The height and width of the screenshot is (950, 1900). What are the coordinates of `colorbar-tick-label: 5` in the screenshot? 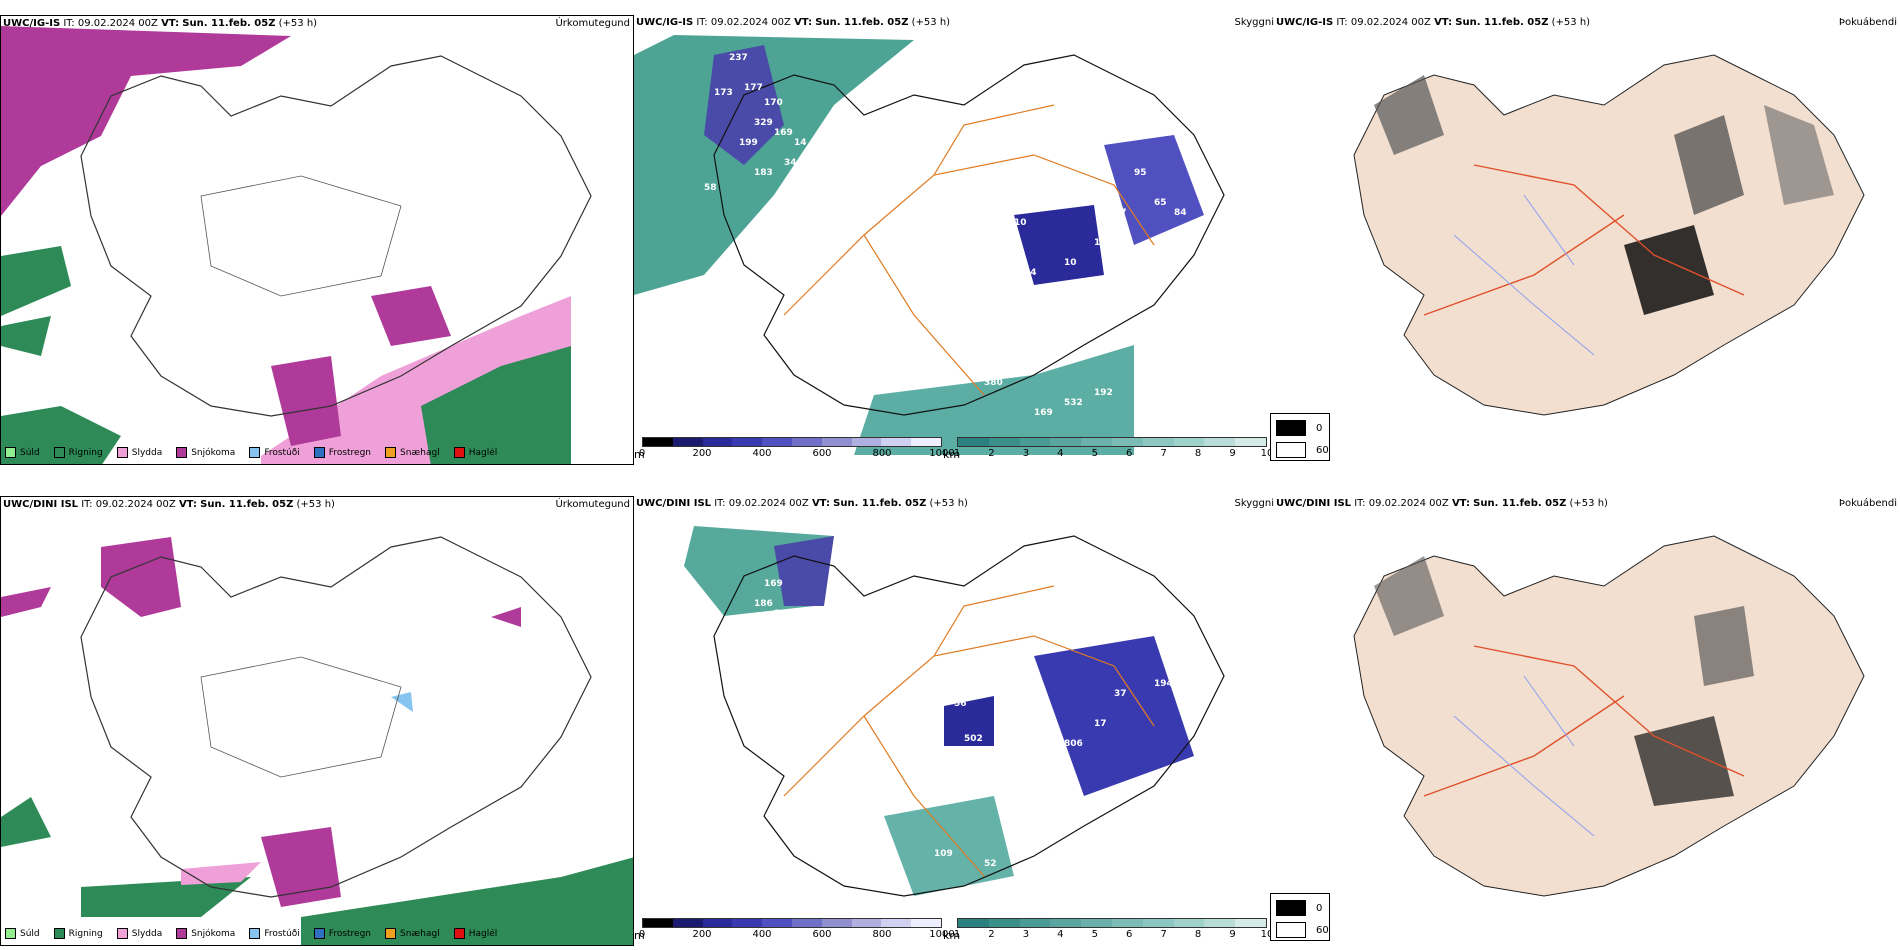 It's located at (1094, 934).